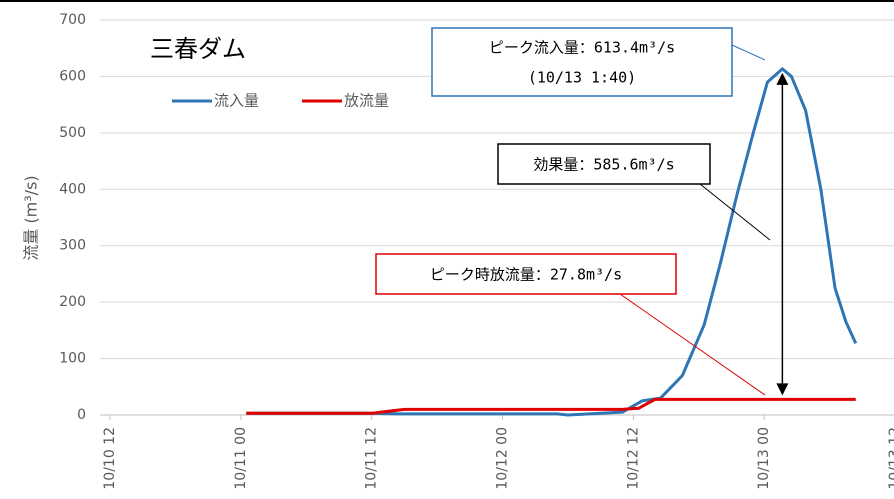 This screenshot has width=894, height=499. I want to click on y-tick-label: 400, so click(72, 189).